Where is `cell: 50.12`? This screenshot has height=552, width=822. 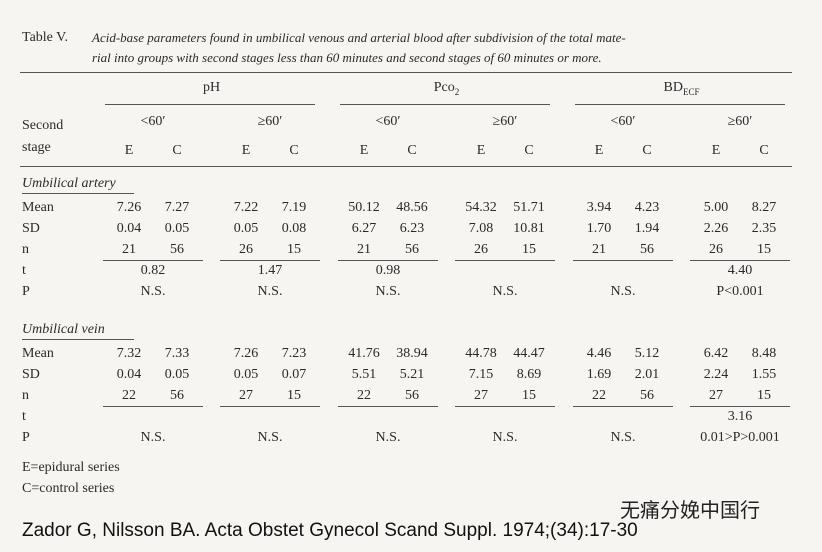
cell: 50.12 is located at coordinates (364, 207).